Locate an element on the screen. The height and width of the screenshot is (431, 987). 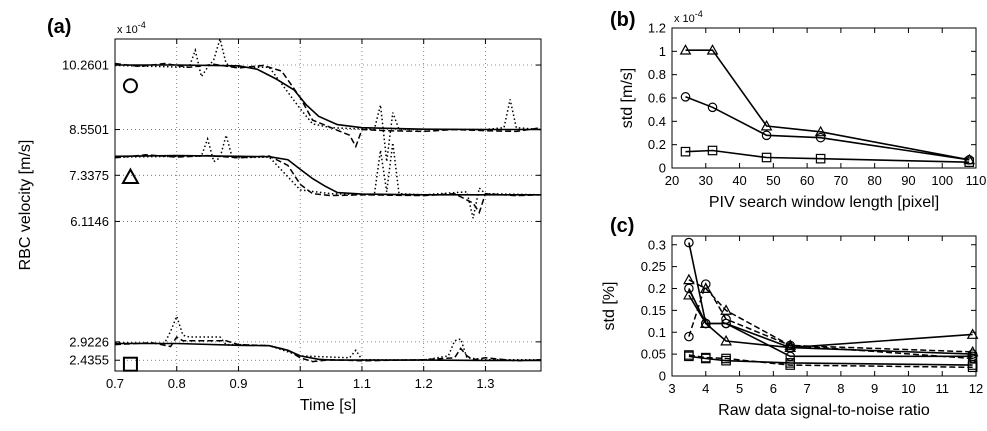
x-tick-label: 1 is located at coordinates (300, 383).